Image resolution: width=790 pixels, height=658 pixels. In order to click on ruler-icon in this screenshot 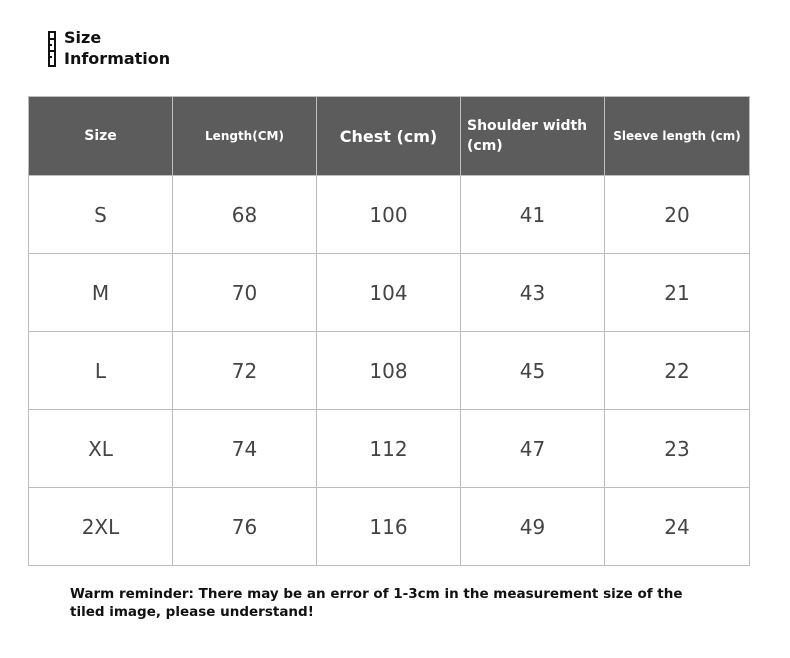, I will do `click(52, 49)`.